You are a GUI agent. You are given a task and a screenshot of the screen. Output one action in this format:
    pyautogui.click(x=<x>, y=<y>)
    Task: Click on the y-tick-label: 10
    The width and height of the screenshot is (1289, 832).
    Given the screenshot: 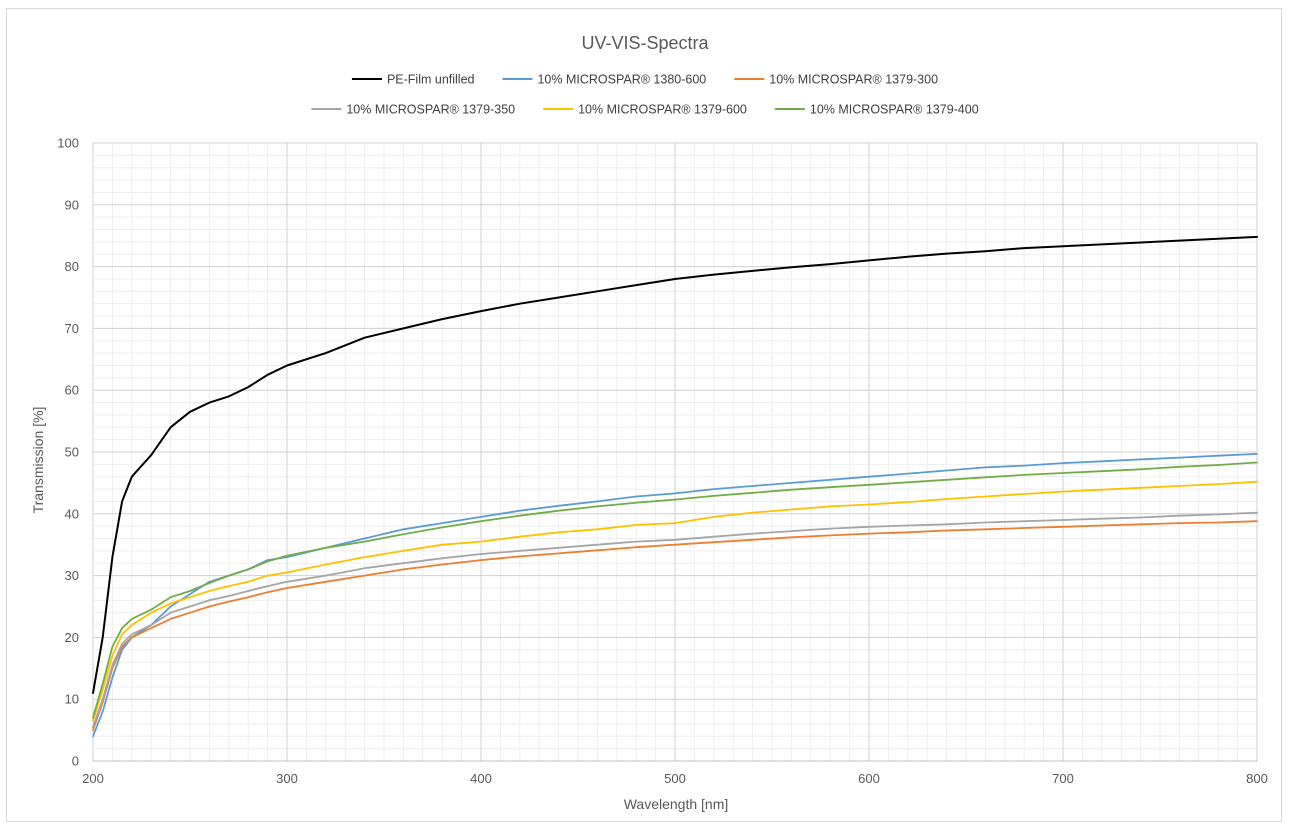 What is the action you would take?
    pyautogui.click(x=72, y=699)
    